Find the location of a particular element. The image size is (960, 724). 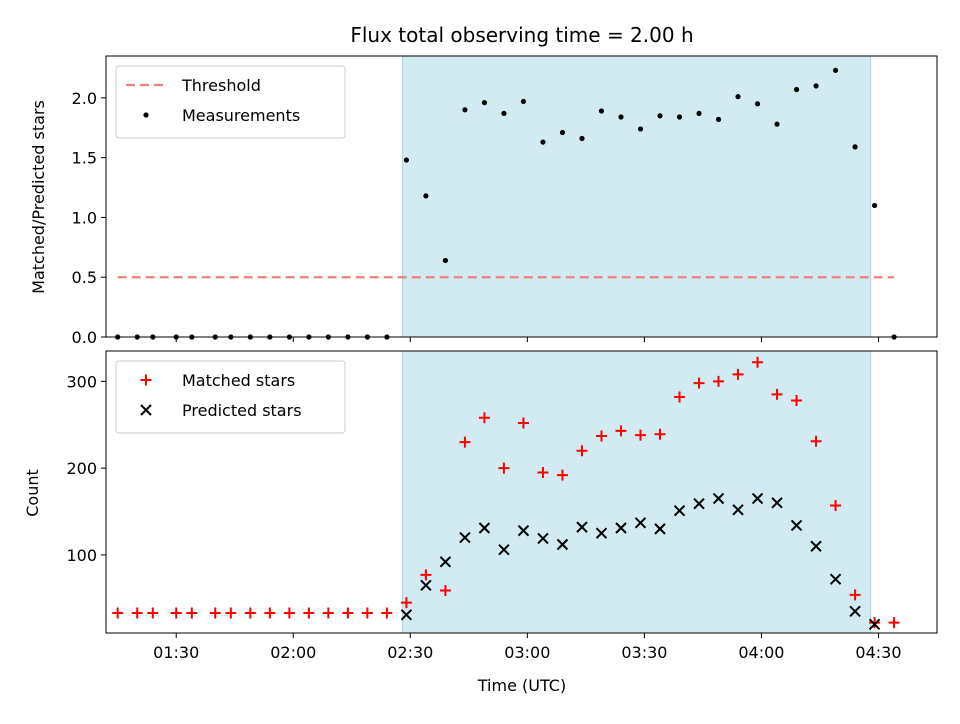

y-tick-label-0-4: 2.0 is located at coordinates (84, 98).